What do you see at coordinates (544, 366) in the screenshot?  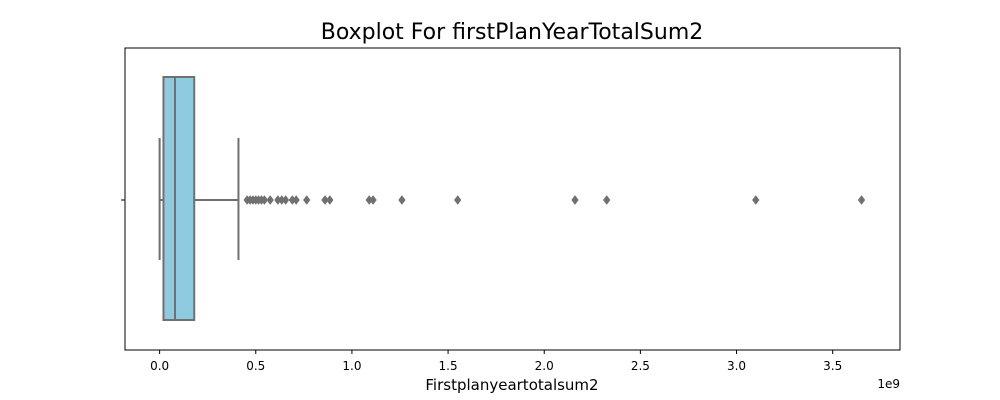 I see `x-tick-label-4: 2.0` at bounding box center [544, 366].